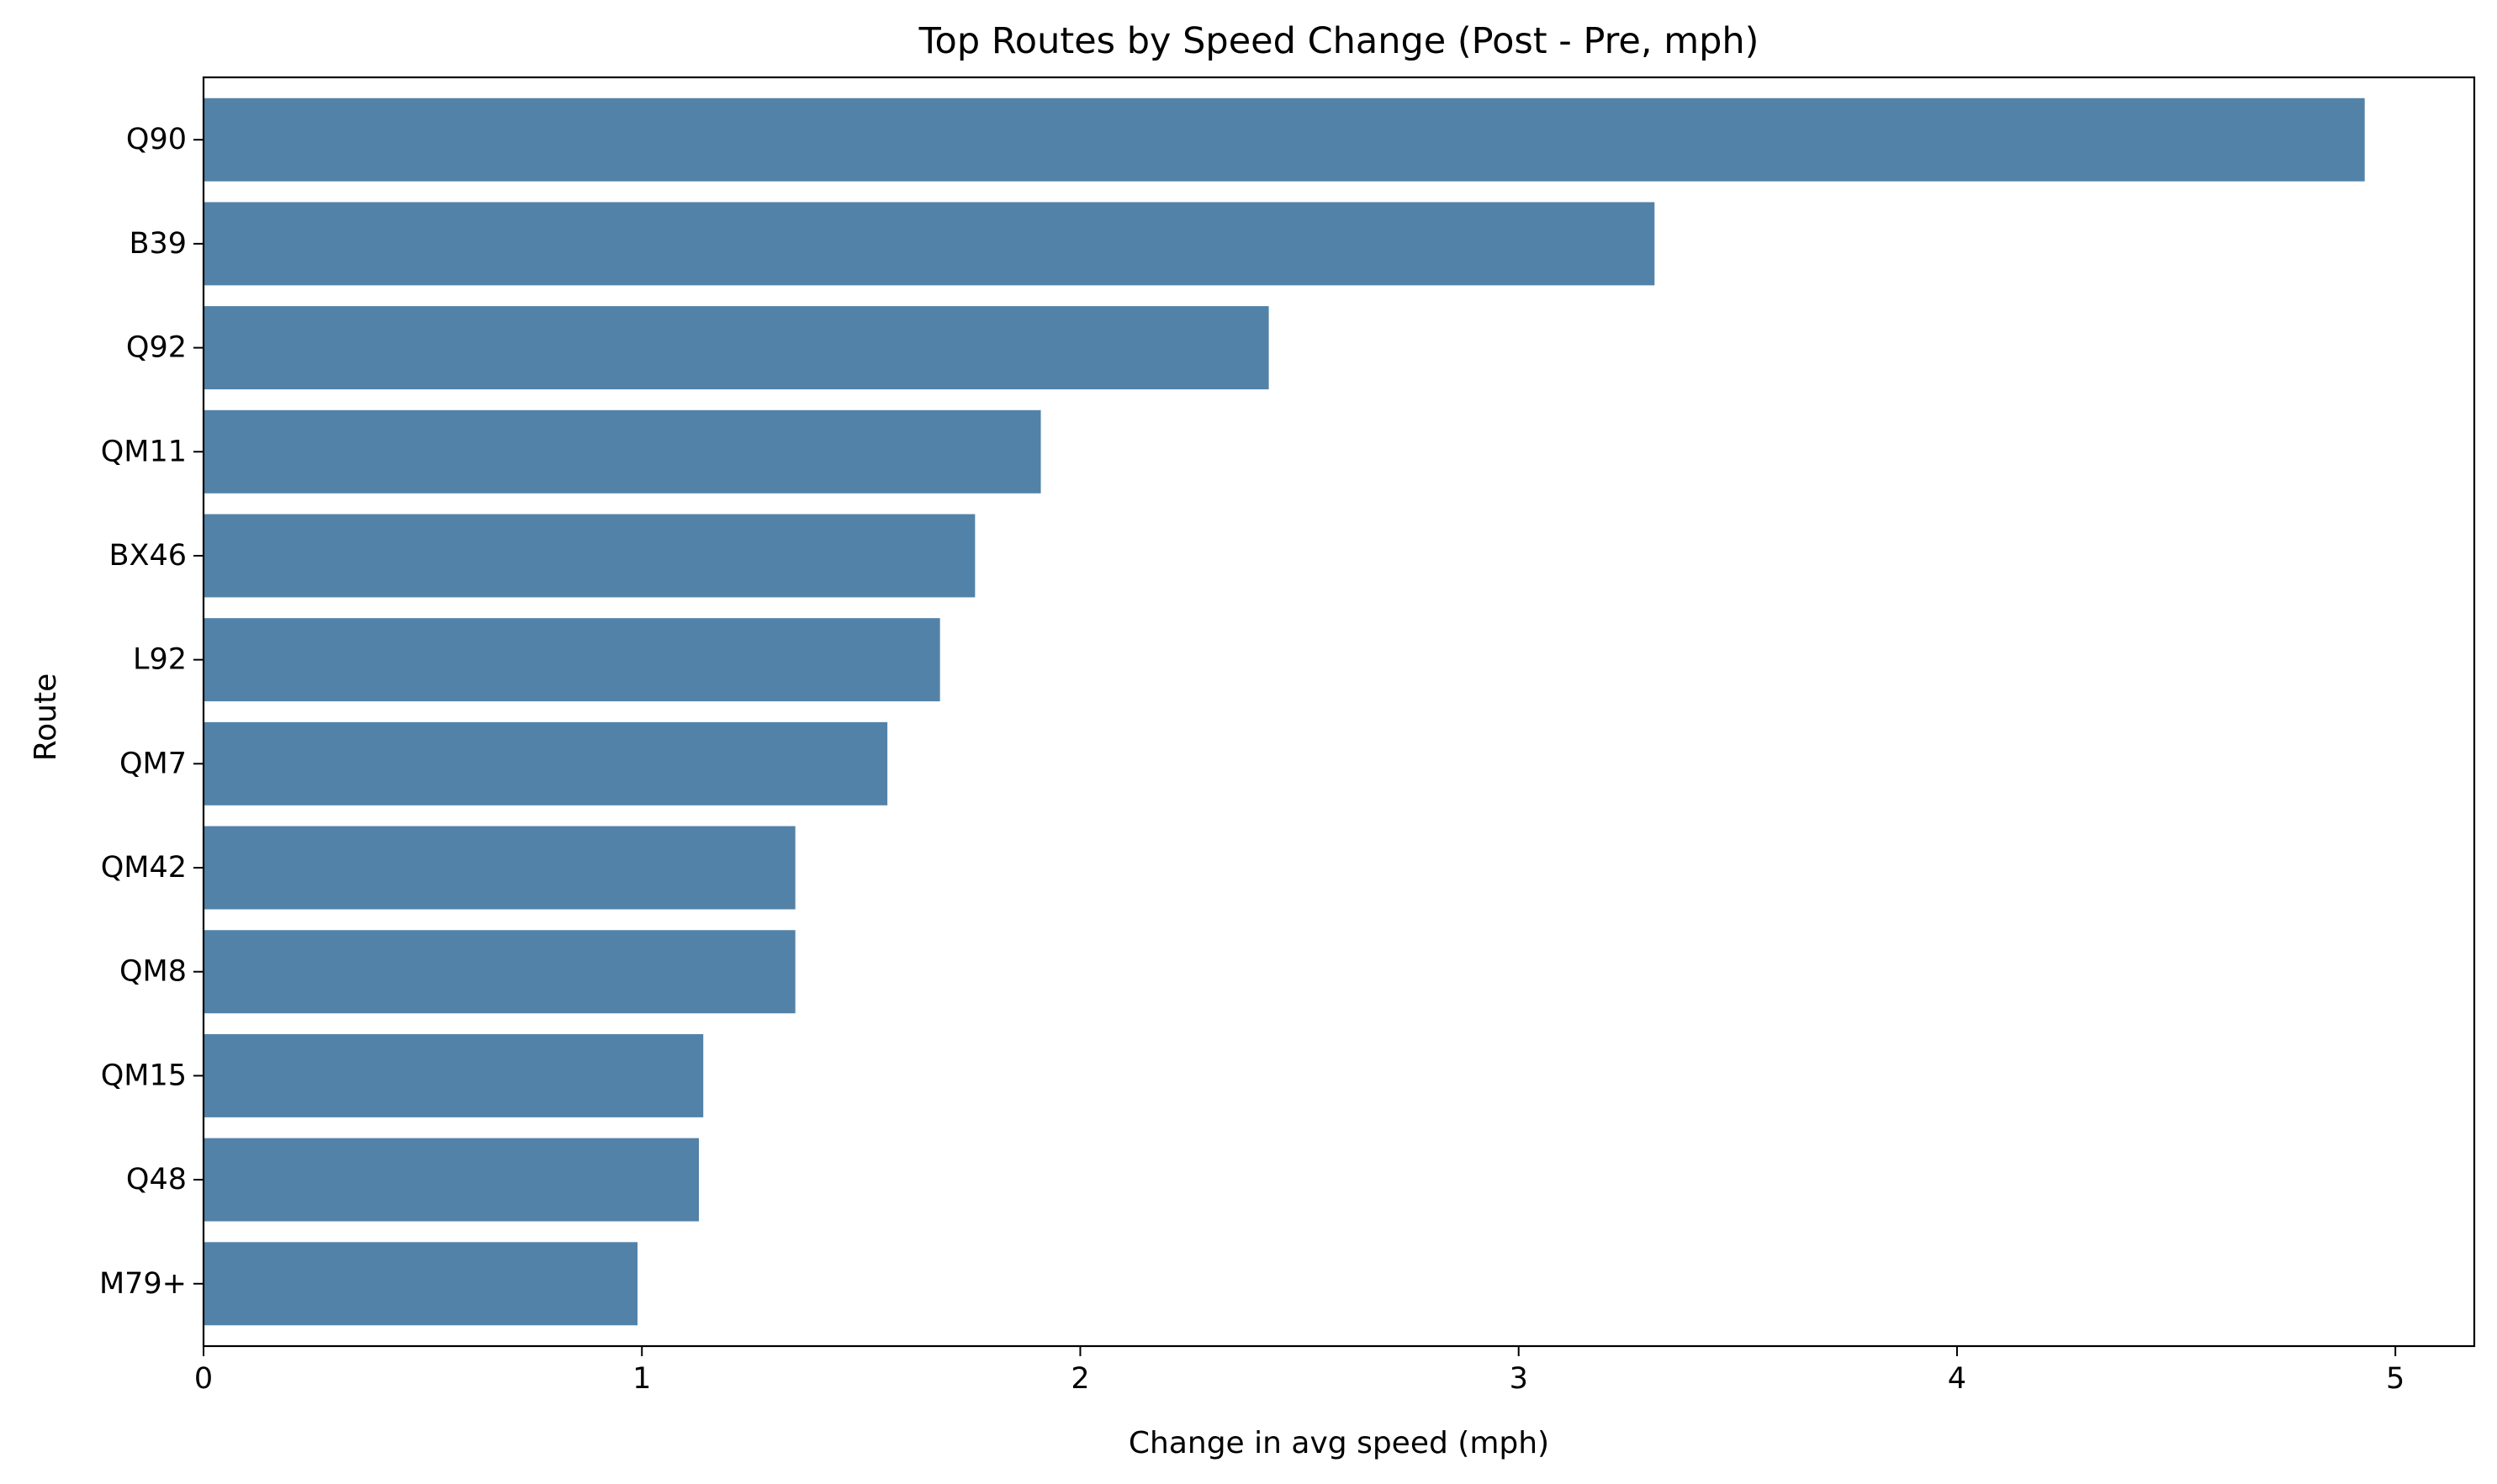  What do you see at coordinates (1339, 1443) in the screenshot?
I see `x-axis-label: Change in avg speed (mph)` at bounding box center [1339, 1443].